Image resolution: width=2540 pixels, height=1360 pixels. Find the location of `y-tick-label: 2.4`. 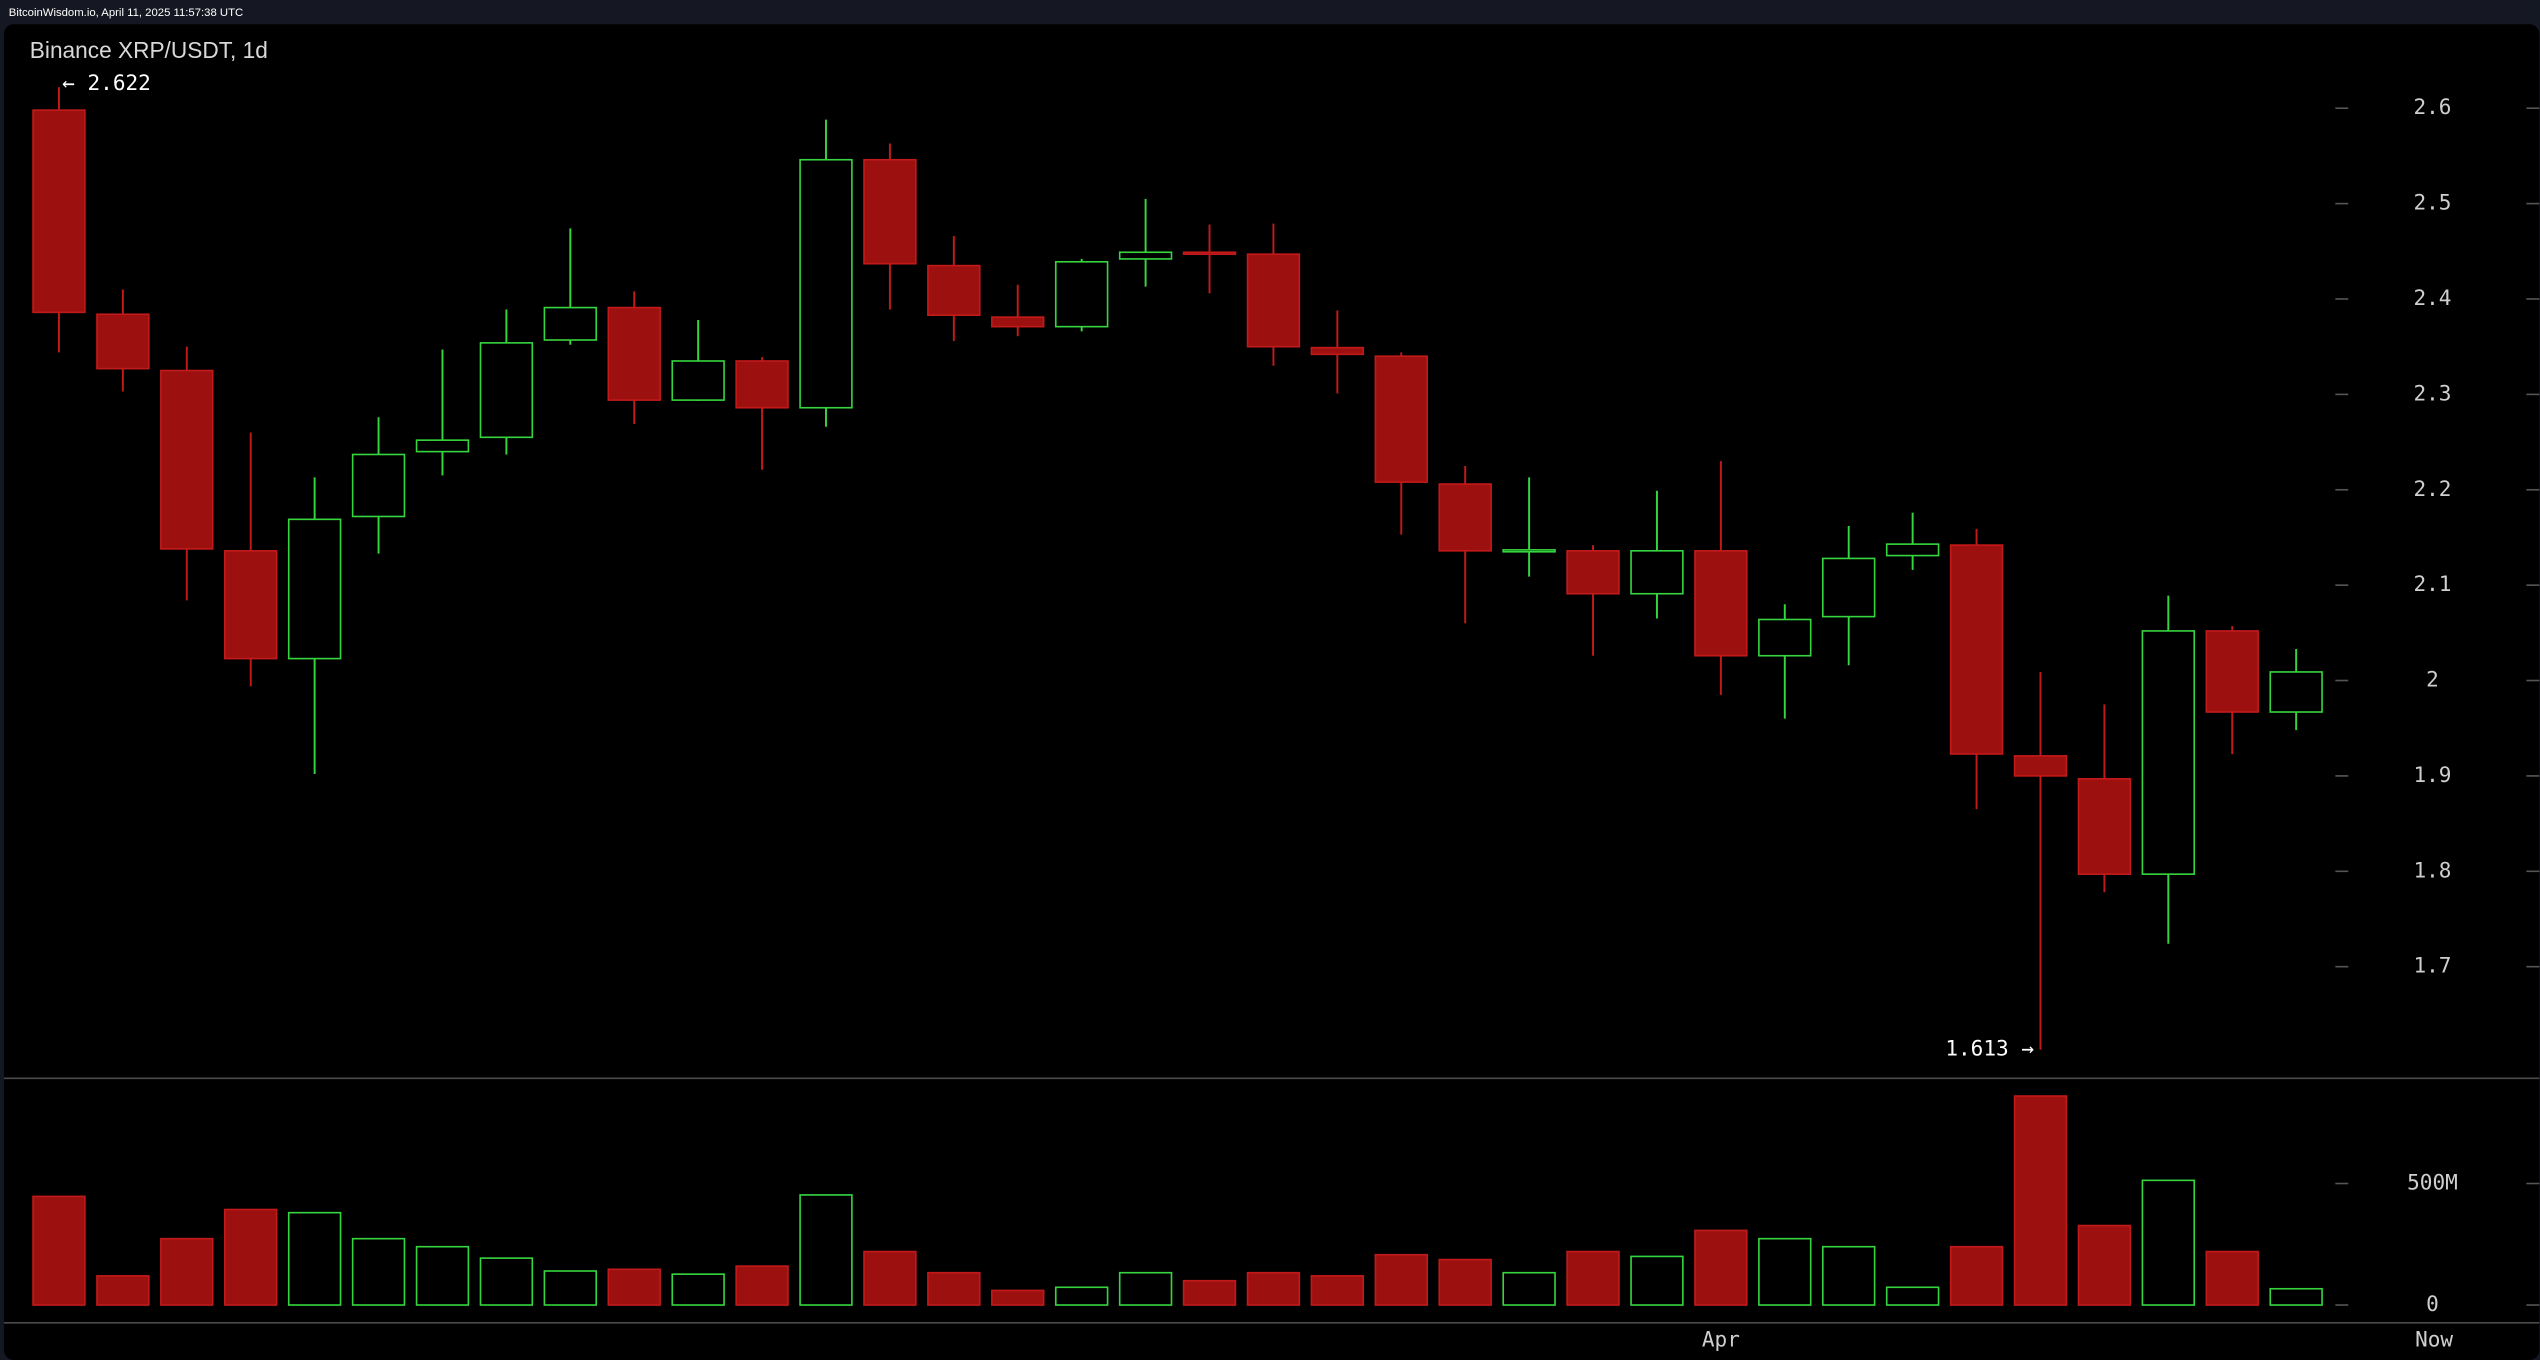

y-tick-label: 2.4 is located at coordinates (2432, 297).